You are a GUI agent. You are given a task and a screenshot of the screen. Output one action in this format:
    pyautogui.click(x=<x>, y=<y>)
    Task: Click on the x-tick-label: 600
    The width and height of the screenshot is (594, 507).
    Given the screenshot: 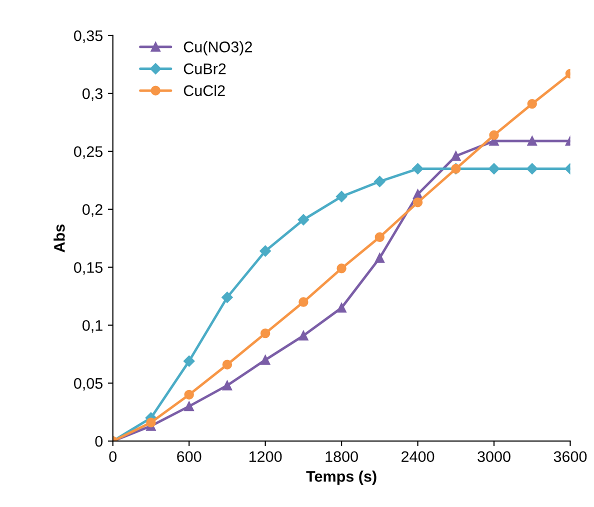 What is the action you would take?
    pyautogui.click(x=189, y=456)
    